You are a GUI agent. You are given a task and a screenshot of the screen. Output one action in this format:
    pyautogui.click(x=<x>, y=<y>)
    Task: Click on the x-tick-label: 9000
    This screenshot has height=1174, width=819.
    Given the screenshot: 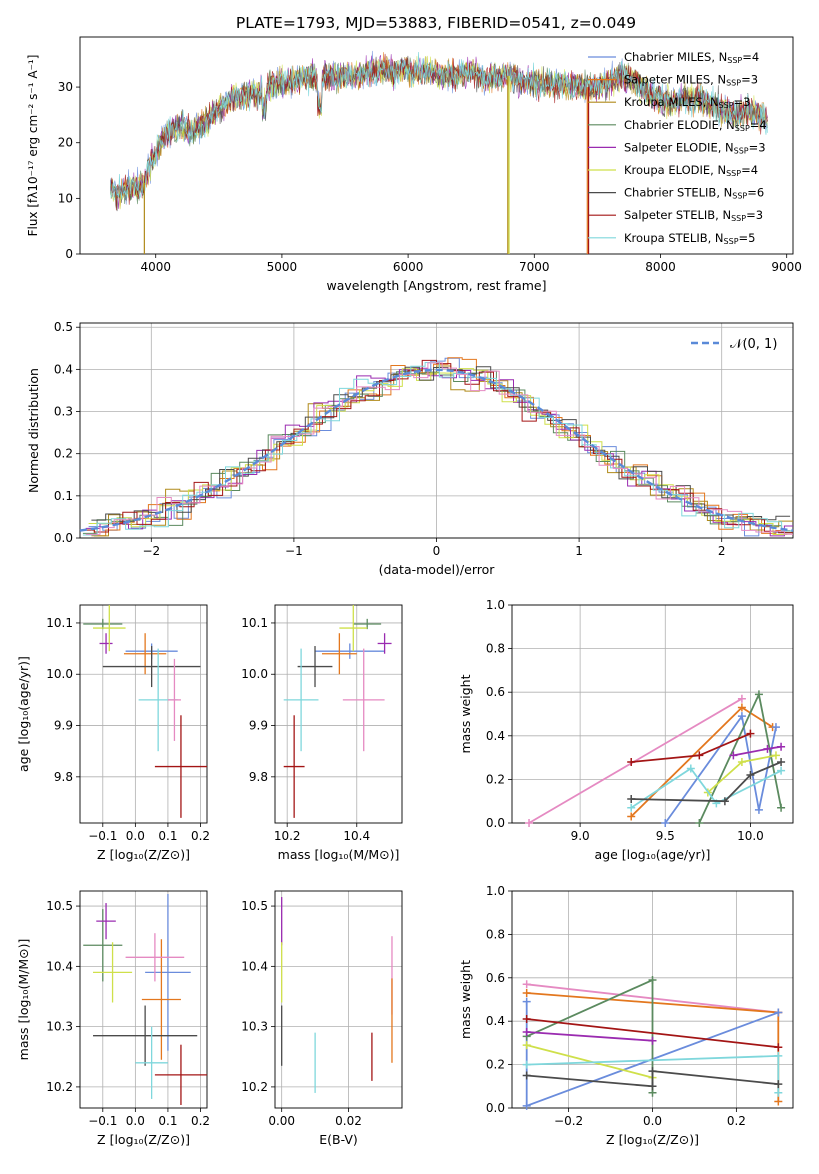 What is the action you would take?
    pyautogui.click(x=786, y=267)
    